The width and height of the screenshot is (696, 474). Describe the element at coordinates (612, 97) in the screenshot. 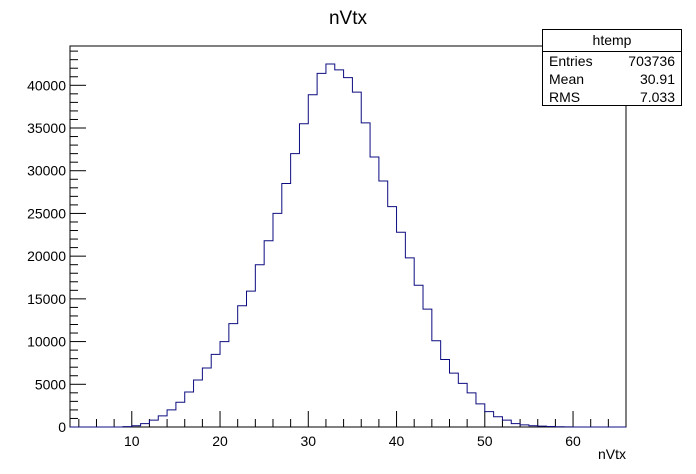

I see `stats-row-rms: RMS 7.033` at that location.